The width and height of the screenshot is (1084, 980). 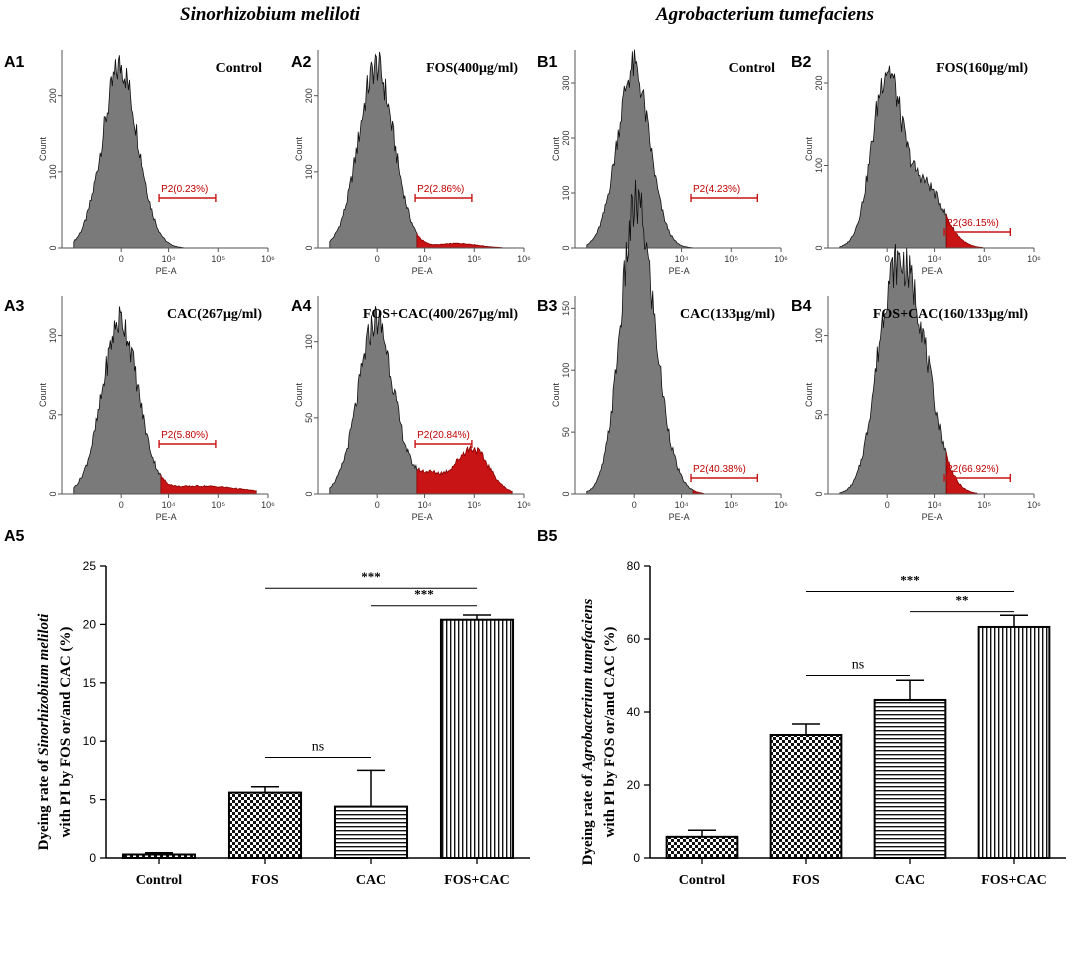 What do you see at coordinates (90, 683) in the screenshot?
I see `y-tick-label: 15` at bounding box center [90, 683].